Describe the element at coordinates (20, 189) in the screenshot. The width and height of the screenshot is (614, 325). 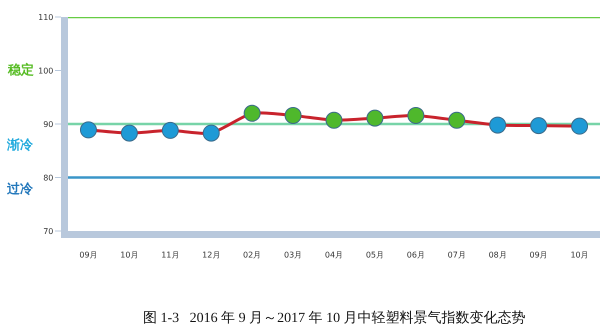
I see `text: 过冷` at that location.